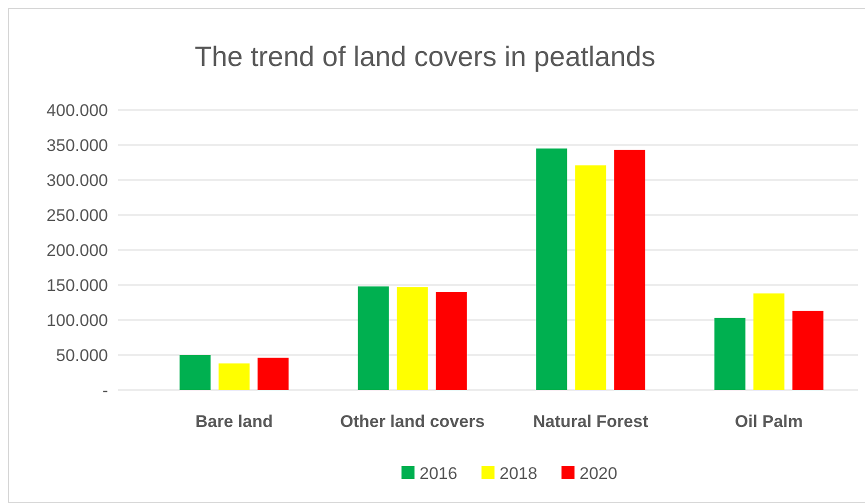 Image resolution: width=865 pixels, height=503 pixels. Describe the element at coordinates (105, 390) in the screenshot. I see `y-tick-label: -` at that location.